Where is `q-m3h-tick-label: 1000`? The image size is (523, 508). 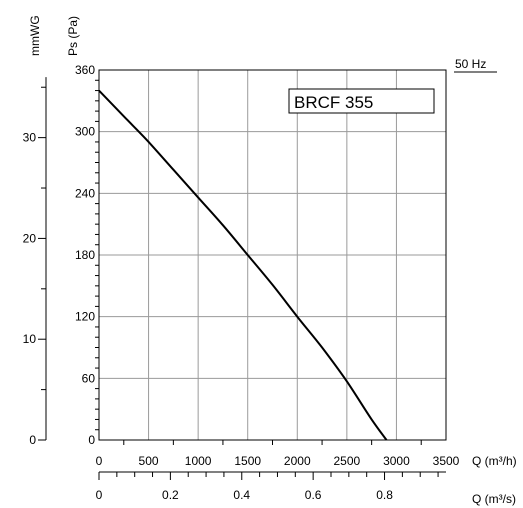
q-m3h-tick-label: 1000 is located at coordinates (198, 461).